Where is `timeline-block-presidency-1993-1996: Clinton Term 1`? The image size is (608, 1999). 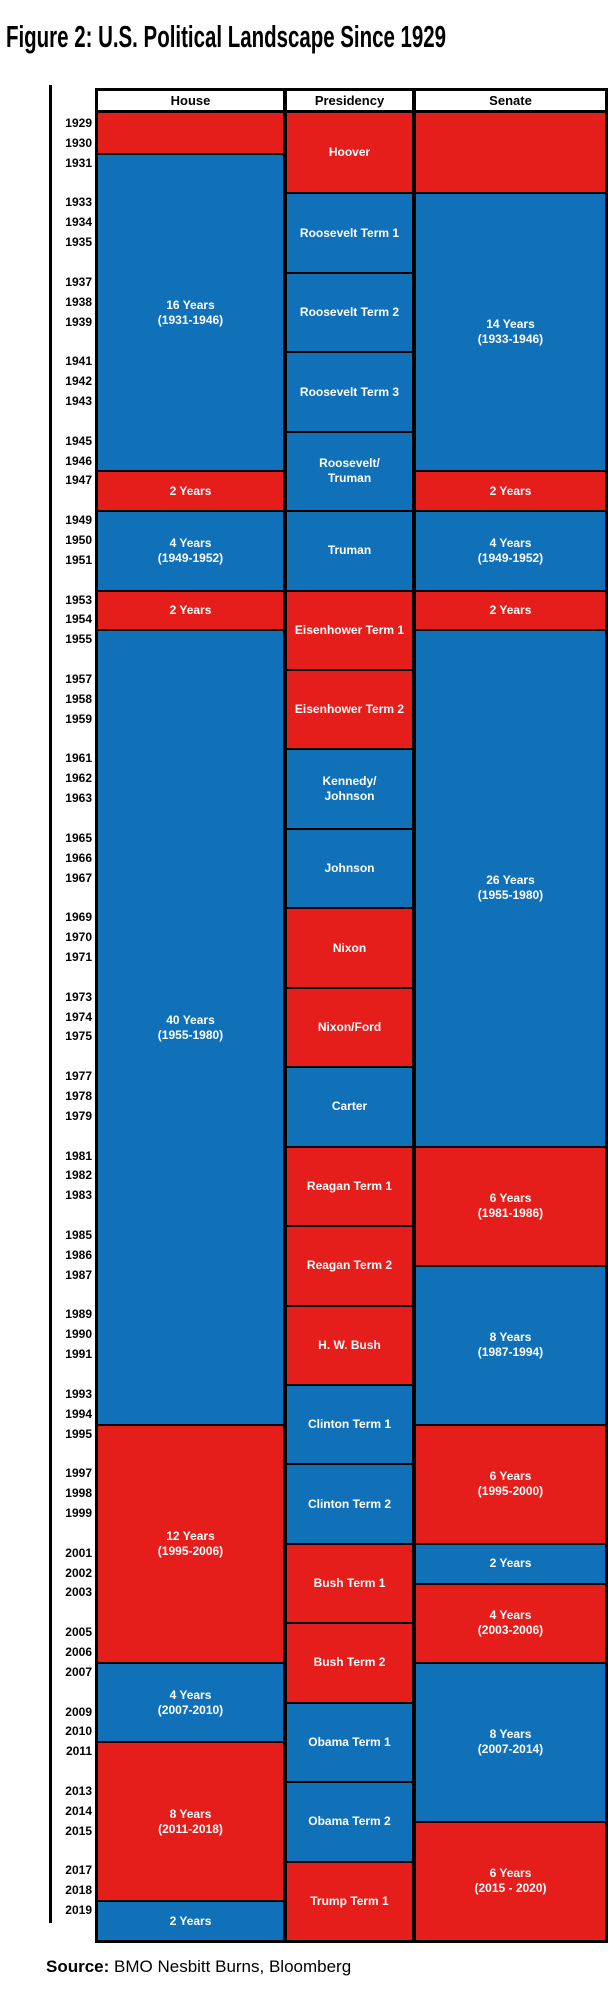
timeline-block-presidency-1993-1996: Clinton Term 1 is located at coordinates (349, 1423).